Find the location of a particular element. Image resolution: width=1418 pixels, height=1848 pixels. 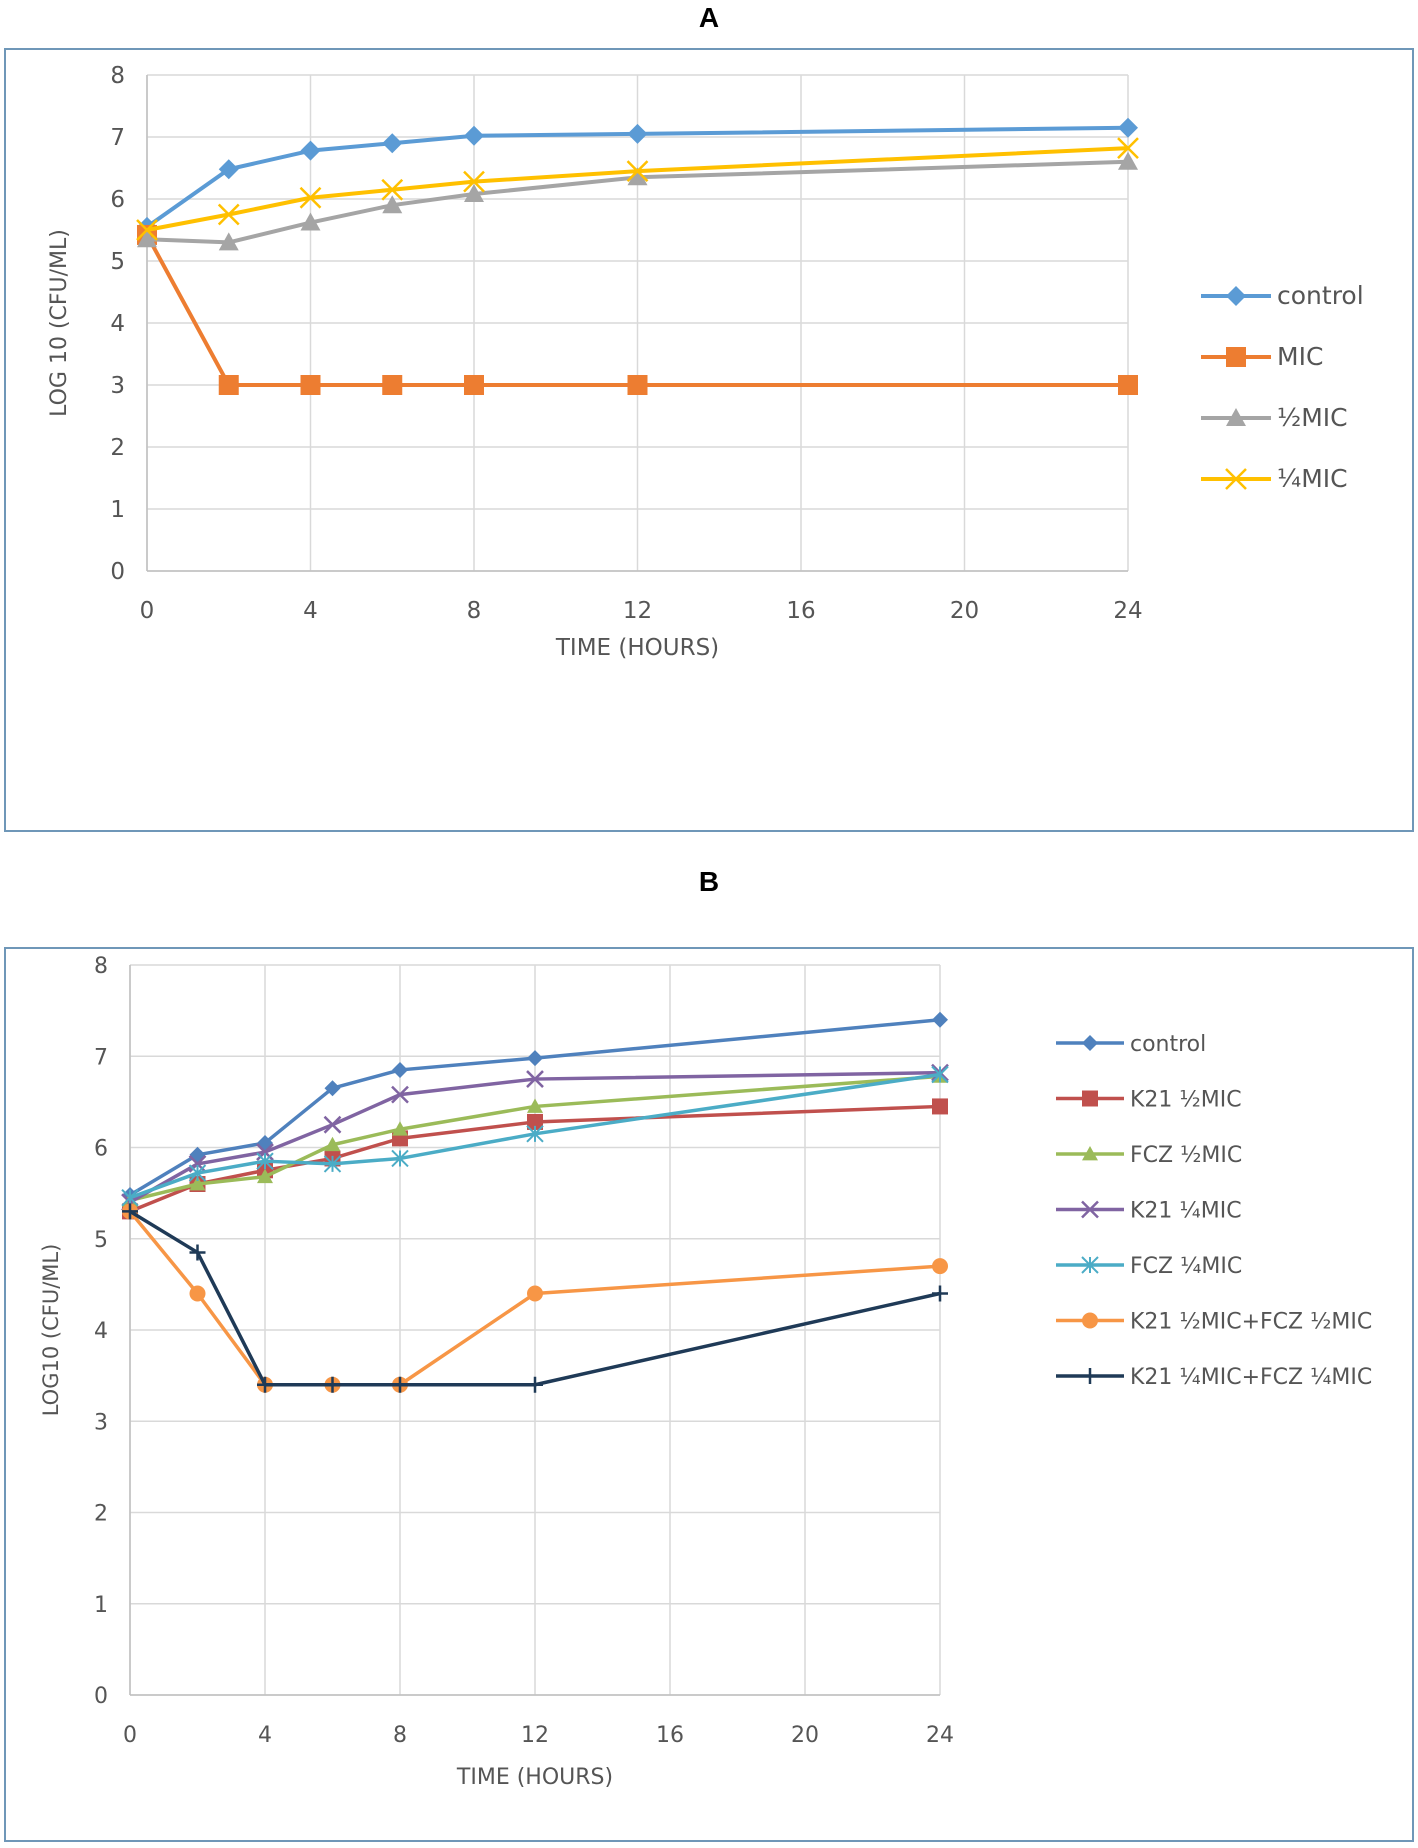

chart-b-legend-item: K21 ¼MIC is located at coordinates (1149, 1211).